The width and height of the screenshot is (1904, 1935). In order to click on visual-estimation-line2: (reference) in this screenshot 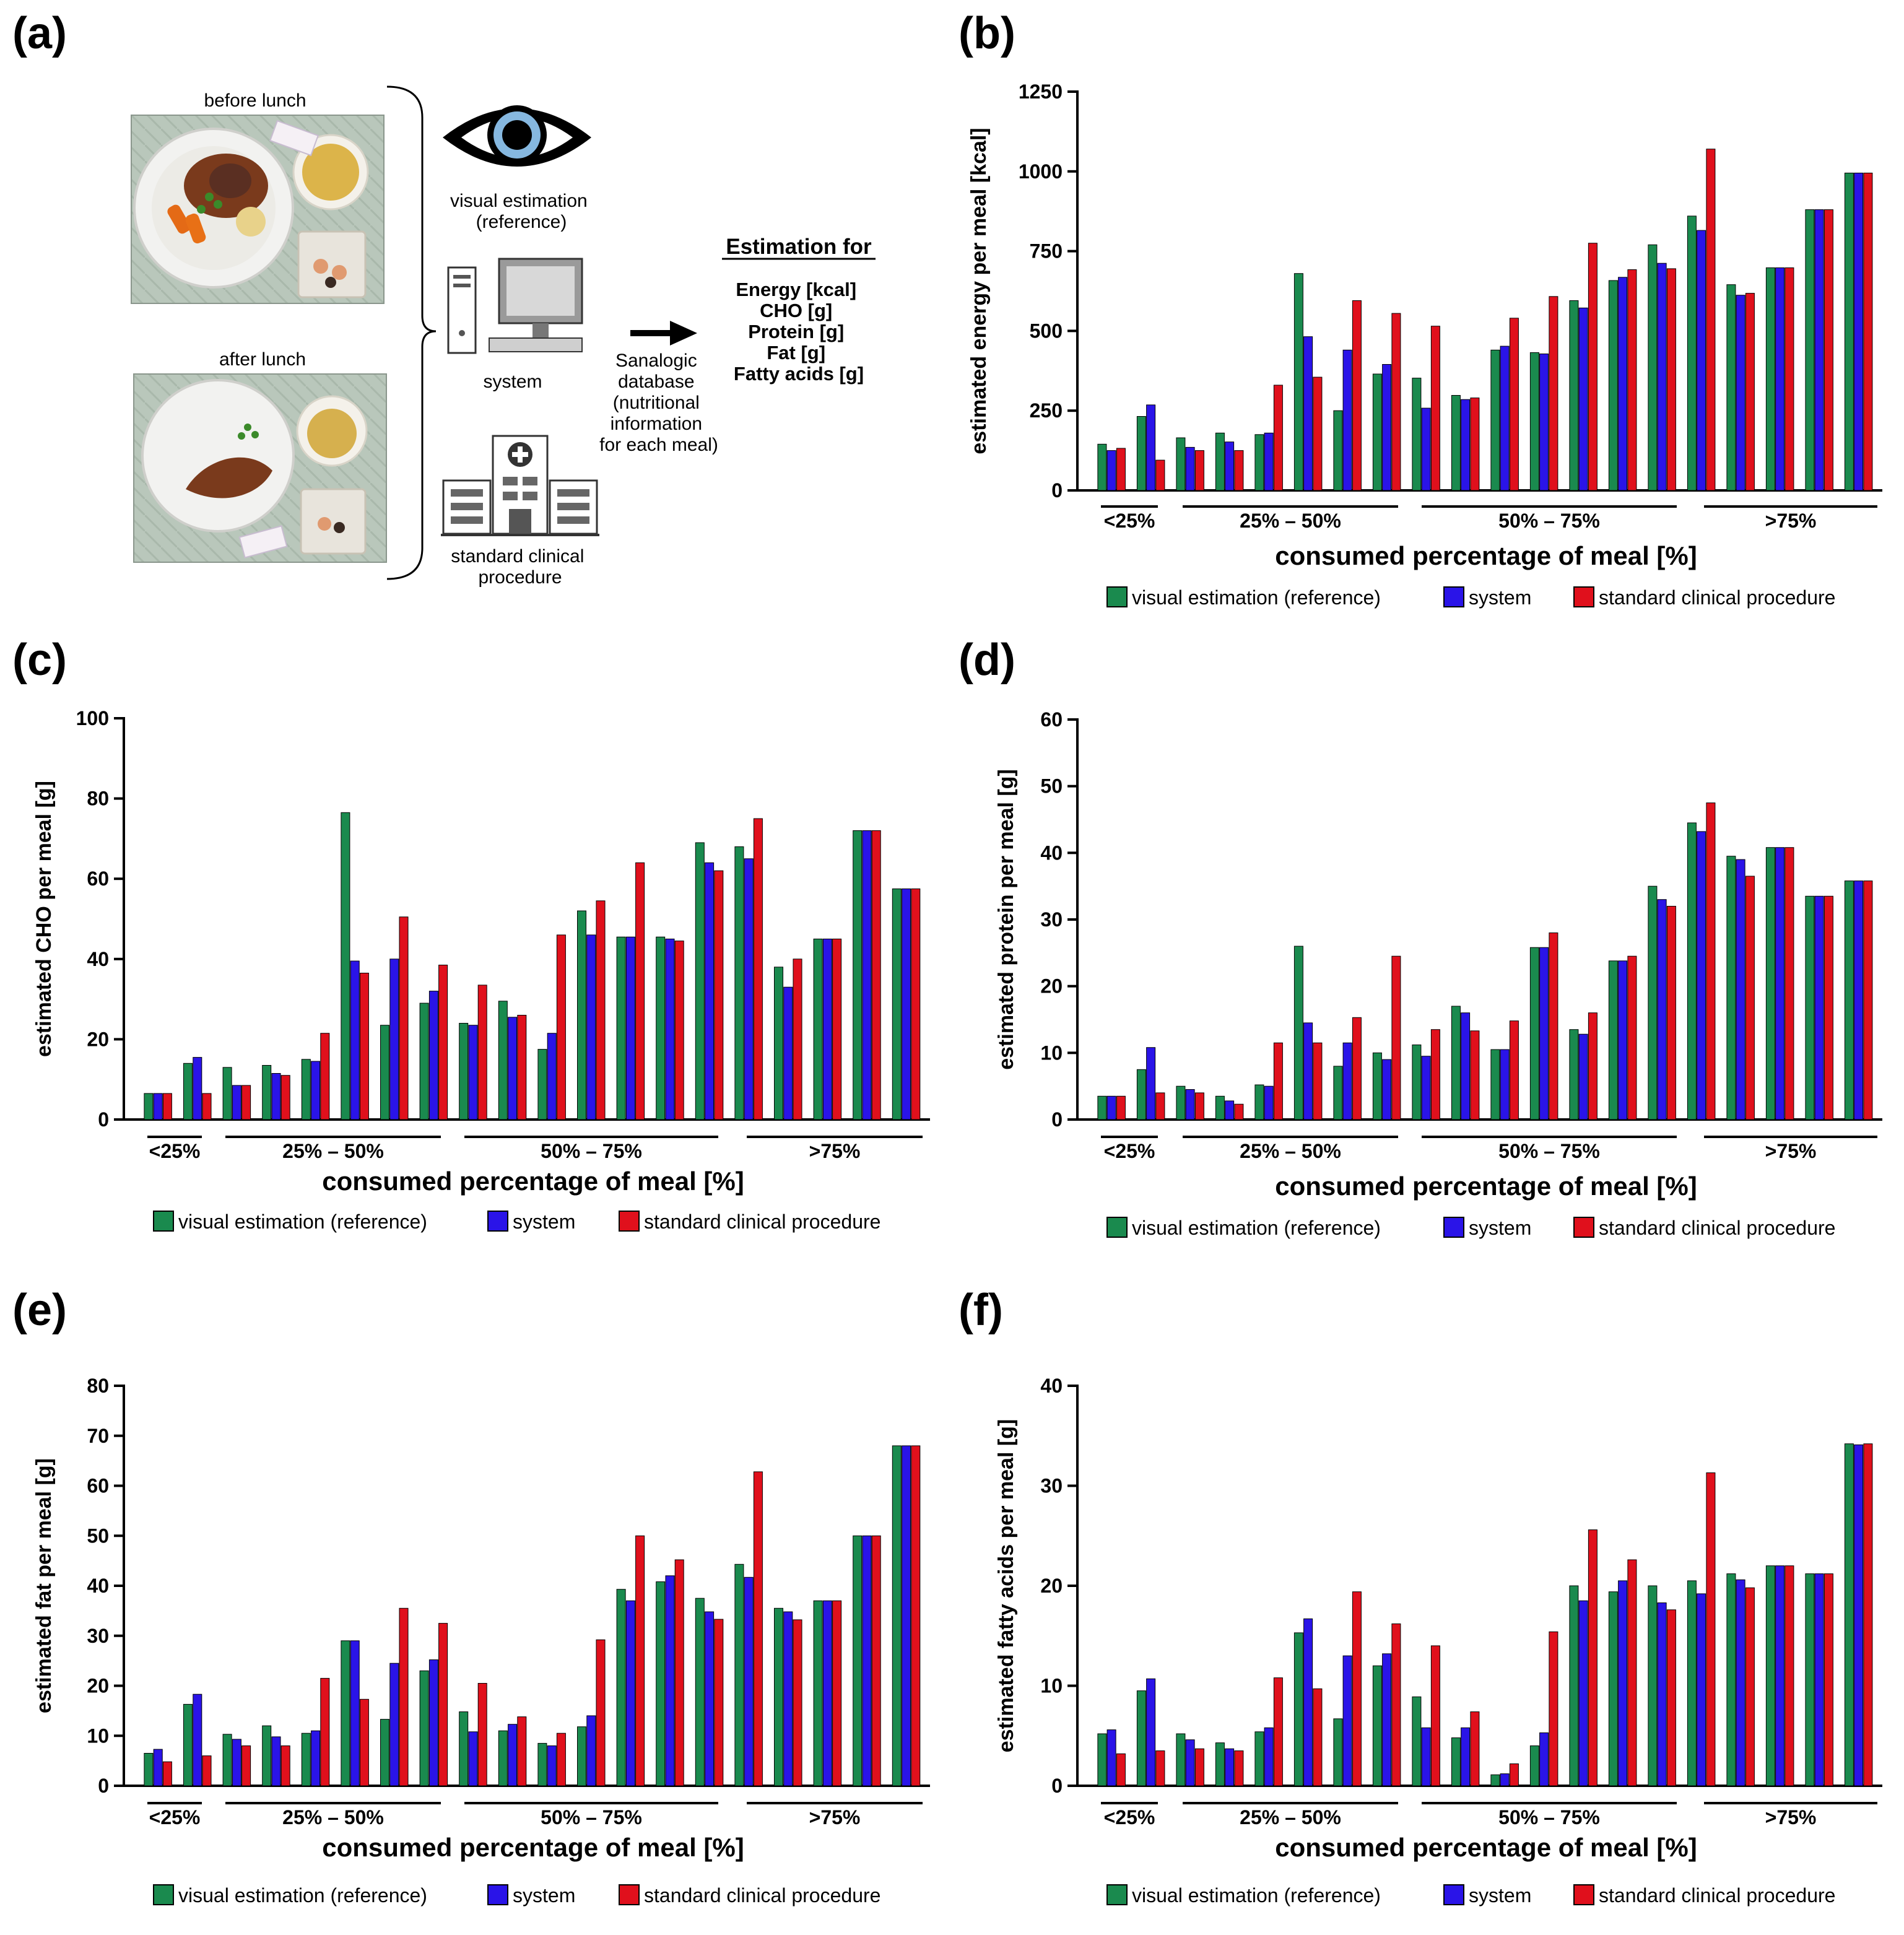, I will do `click(521, 222)`.